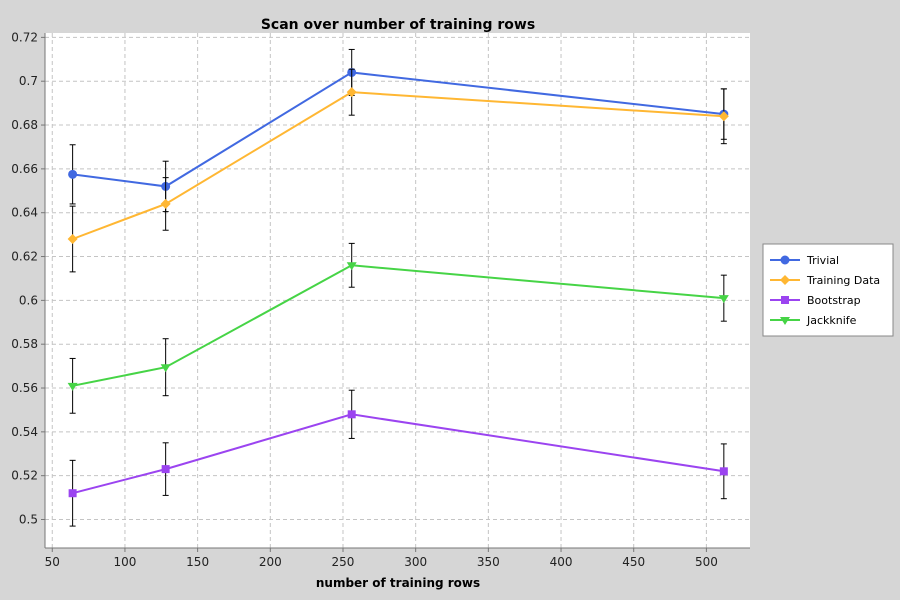 The image size is (900, 600). Describe the element at coordinates (804, 260) in the screenshot. I see `legend-item-trivial: Trivial` at that location.